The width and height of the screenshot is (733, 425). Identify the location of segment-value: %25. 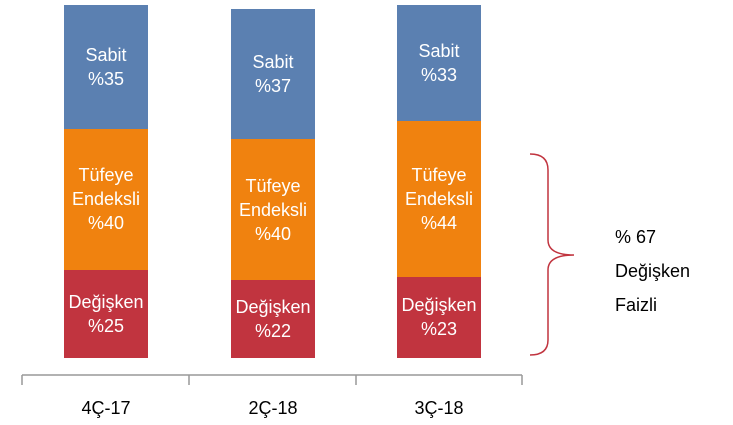
(106, 325).